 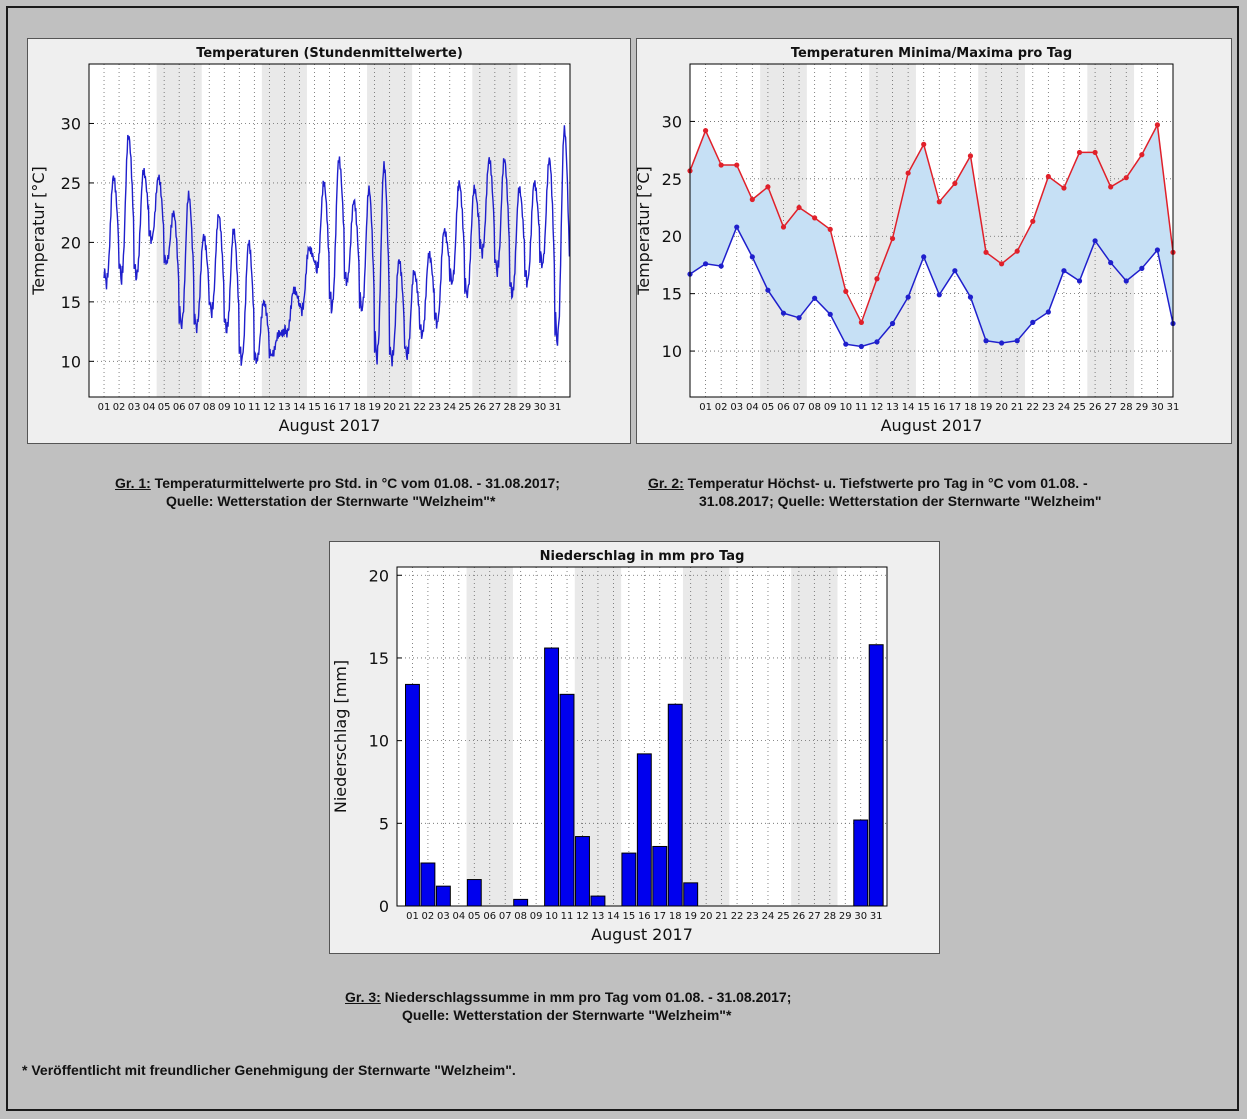 What do you see at coordinates (783, 407) in the screenshot?
I see `x-tick-label: 06` at bounding box center [783, 407].